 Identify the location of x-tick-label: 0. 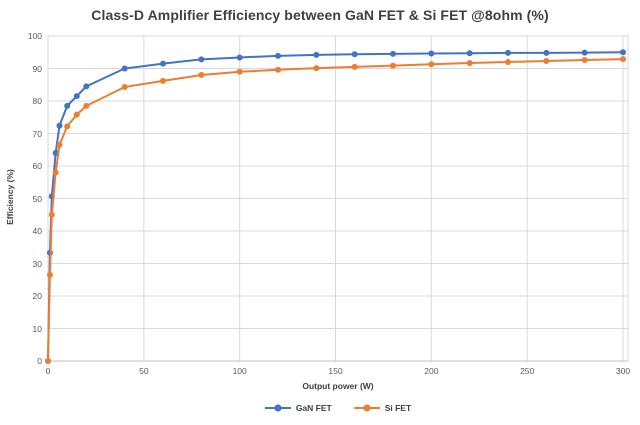
(48, 371).